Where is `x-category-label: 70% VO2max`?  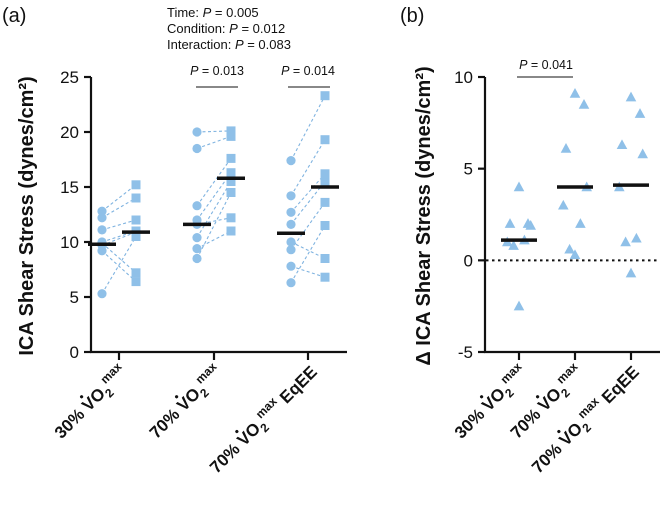
x-category-label: 70% VO2max is located at coordinates (186, 402).